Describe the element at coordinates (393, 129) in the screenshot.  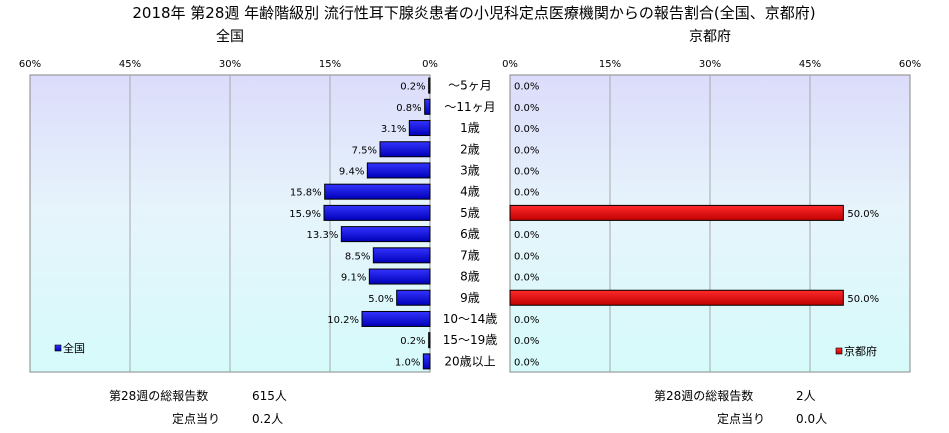
I see `data-label-zenkoku: 3.1%` at that location.